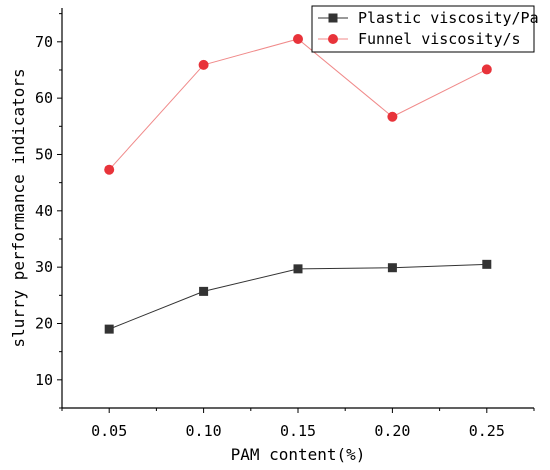 Image resolution: width=550 pixels, height=470 pixels. Describe the element at coordinates (44, 380) in the screenshot. I see `y-tick-label: 10` at that location.